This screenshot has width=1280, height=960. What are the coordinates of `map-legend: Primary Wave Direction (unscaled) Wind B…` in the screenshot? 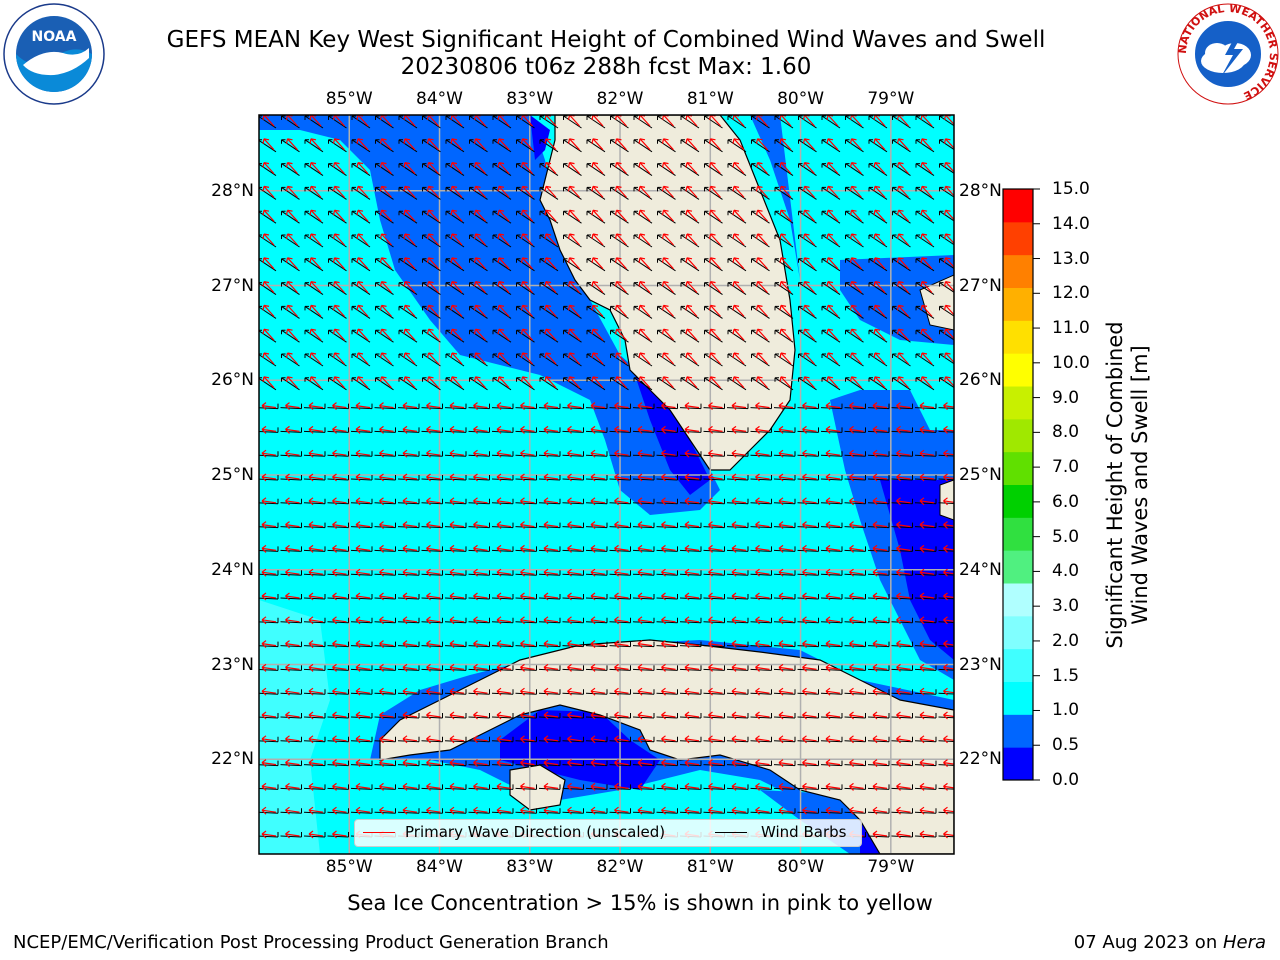 It's located at (608, 833).